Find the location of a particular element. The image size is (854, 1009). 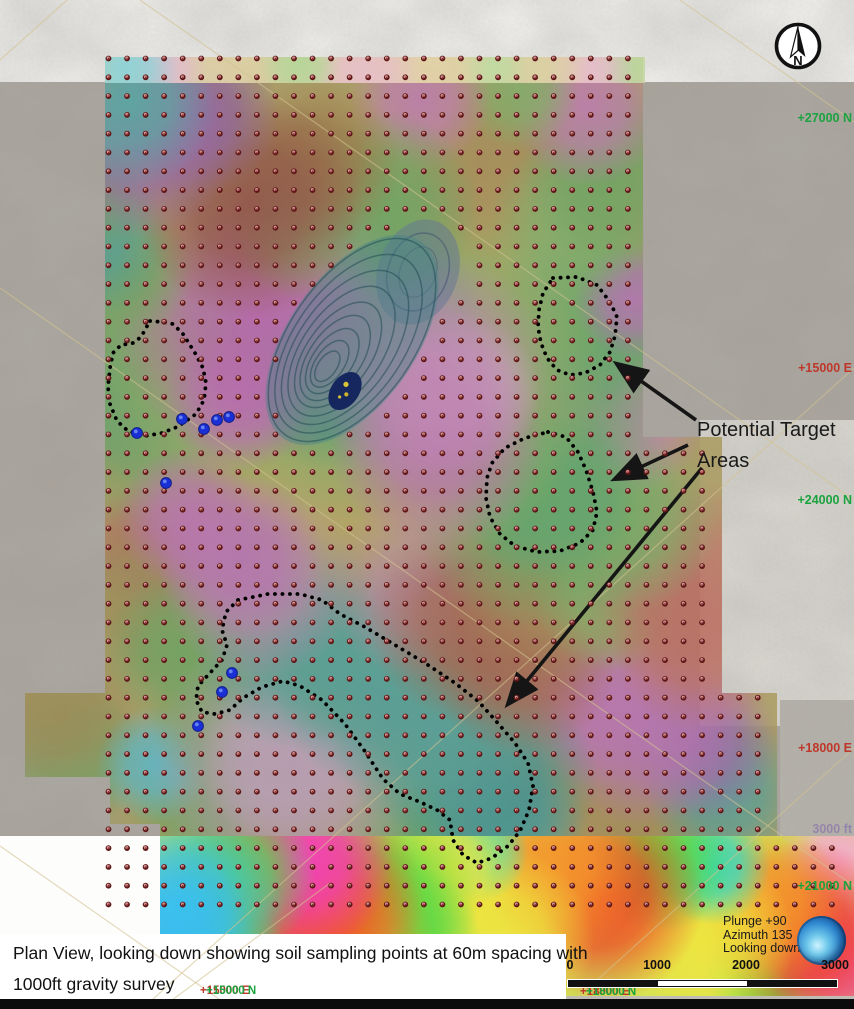

target-label-line1: Potential Target is located at coordinates (766, 430).